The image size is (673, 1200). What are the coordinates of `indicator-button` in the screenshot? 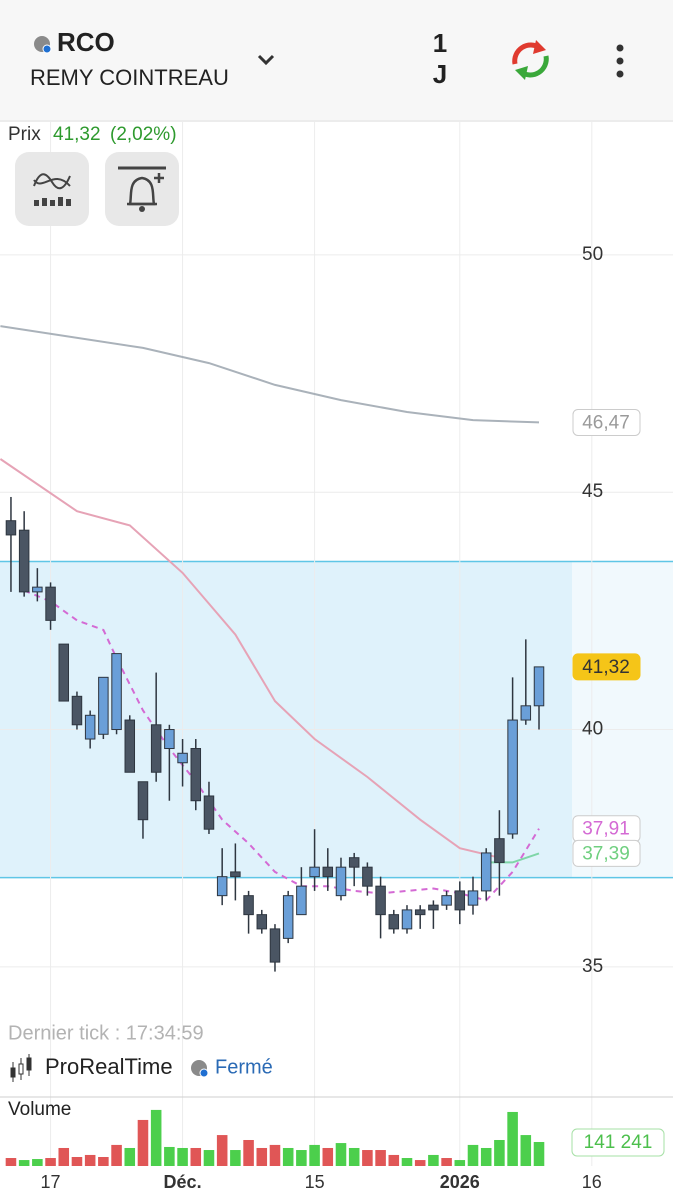 It's located at (52, 189).